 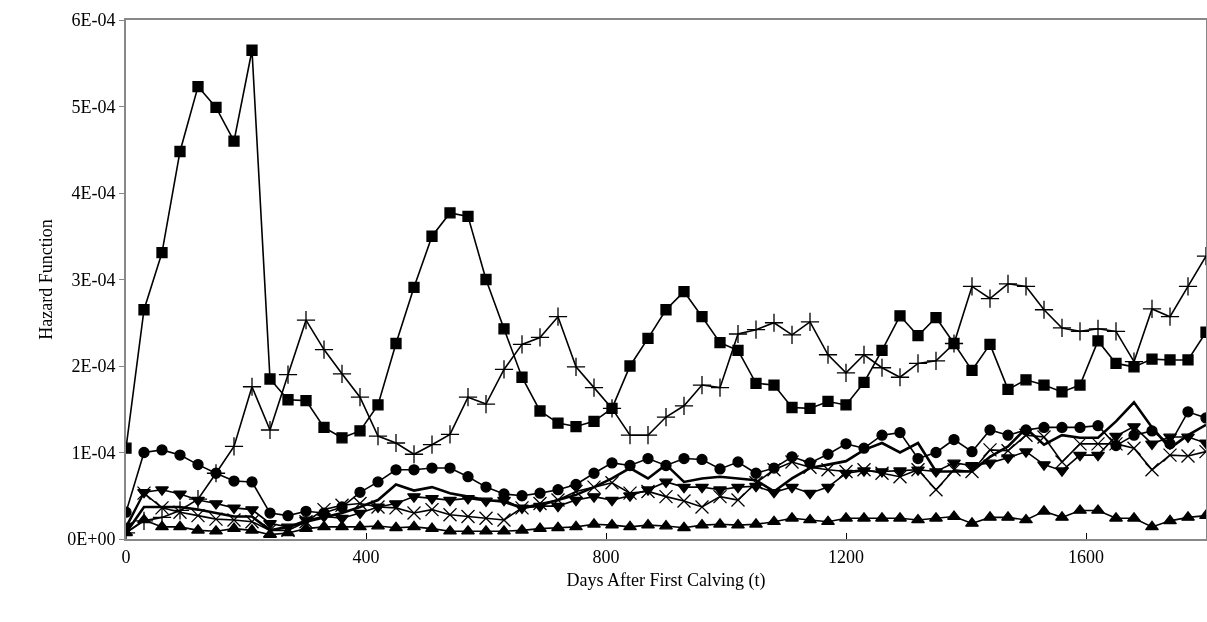 I want to click on y-tick-label: 3E-04, so click(x=93, y=279).